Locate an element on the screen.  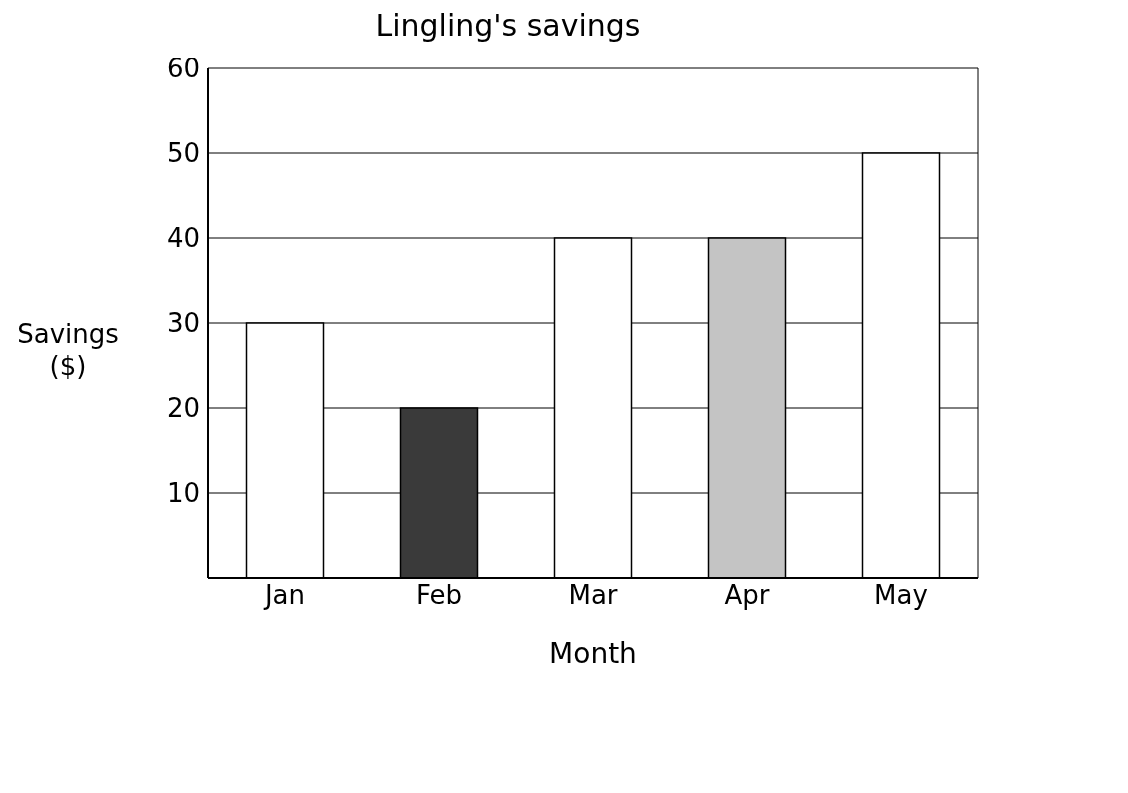
x-tick-label: Feb is located at coordinates (439, 595).